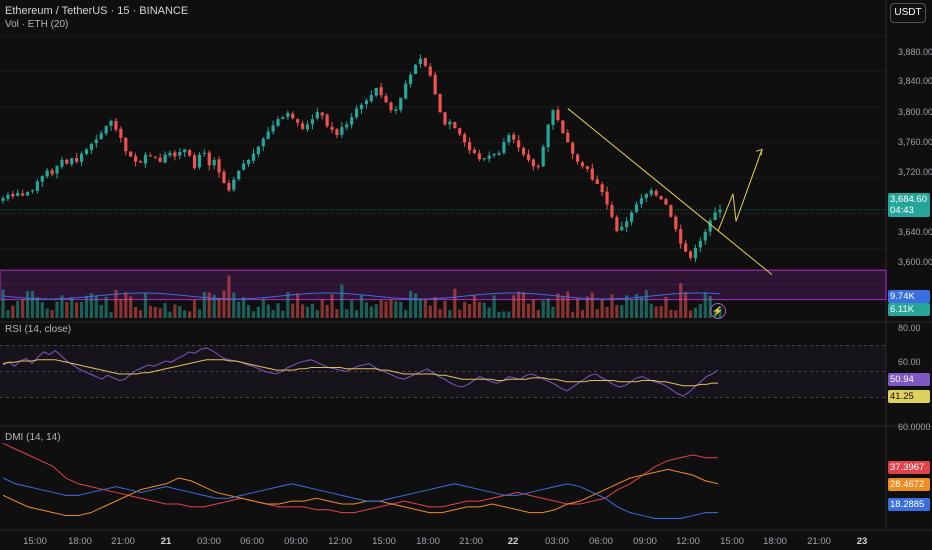  What do you see at coordinates (902, 210) in the screenshot?
I see `candle-countdown: 04:43` at bounding box center [902, 210].